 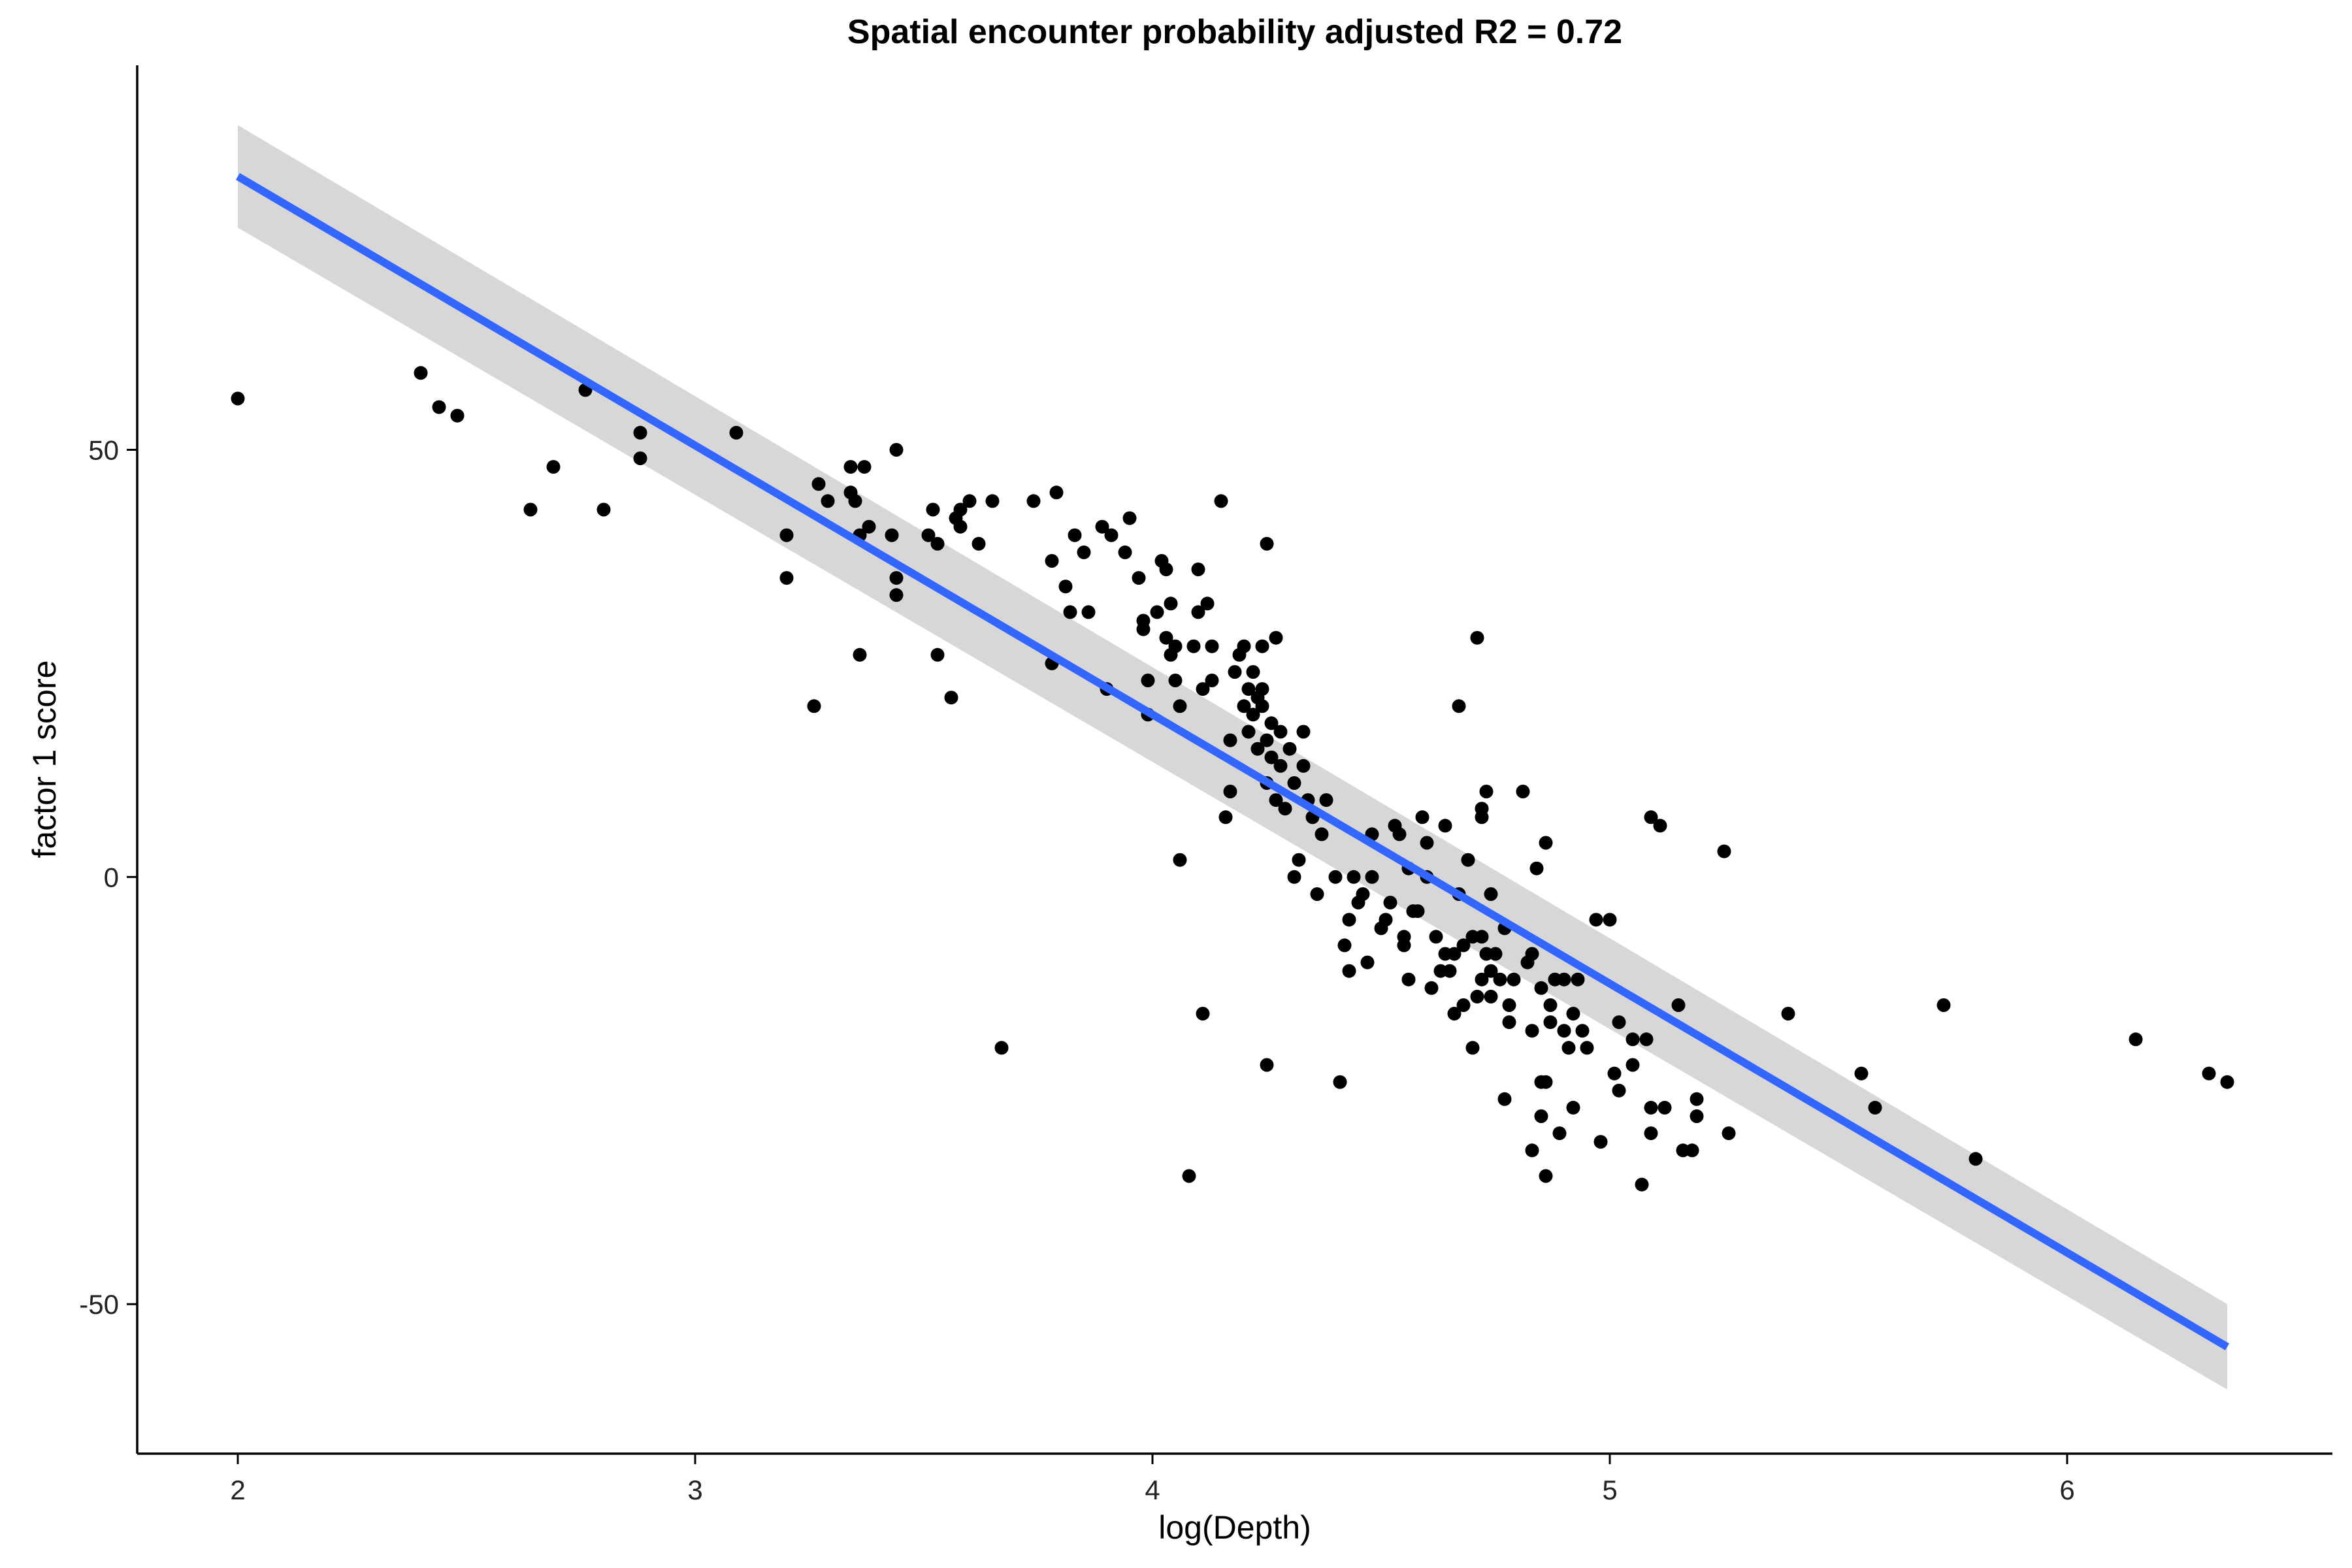 What do you see at coordinates (2066, 1490) in the screenshot?
I see `x-tick-label-6: 6` at bounding box center [2066, 1490].